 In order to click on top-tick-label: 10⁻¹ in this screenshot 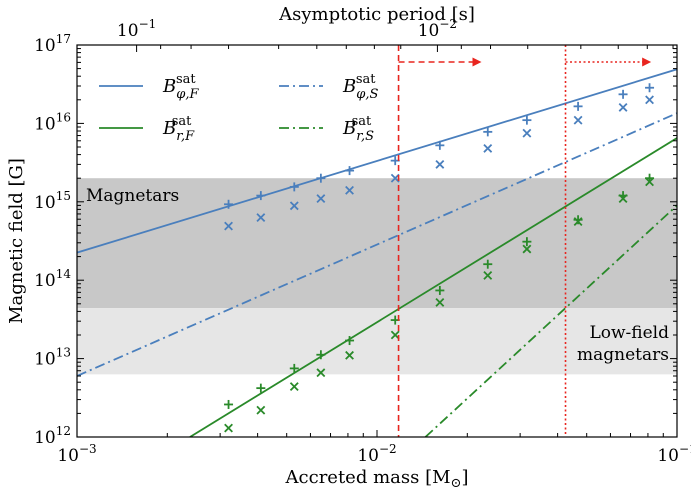, I will do `click(136, 29)`.